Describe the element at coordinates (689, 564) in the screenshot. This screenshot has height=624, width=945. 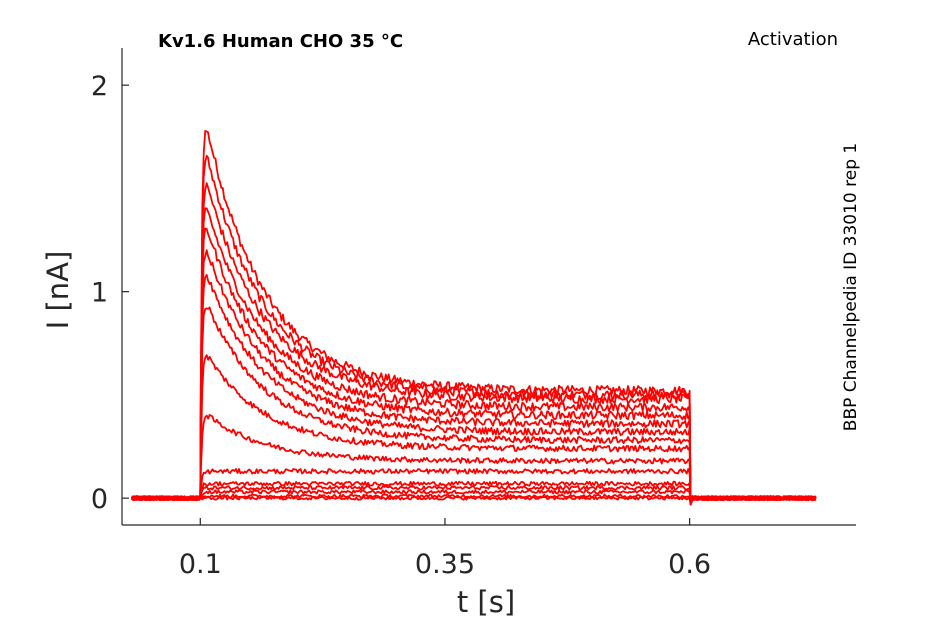
I see `x-tick-label: 0.6` at that location.